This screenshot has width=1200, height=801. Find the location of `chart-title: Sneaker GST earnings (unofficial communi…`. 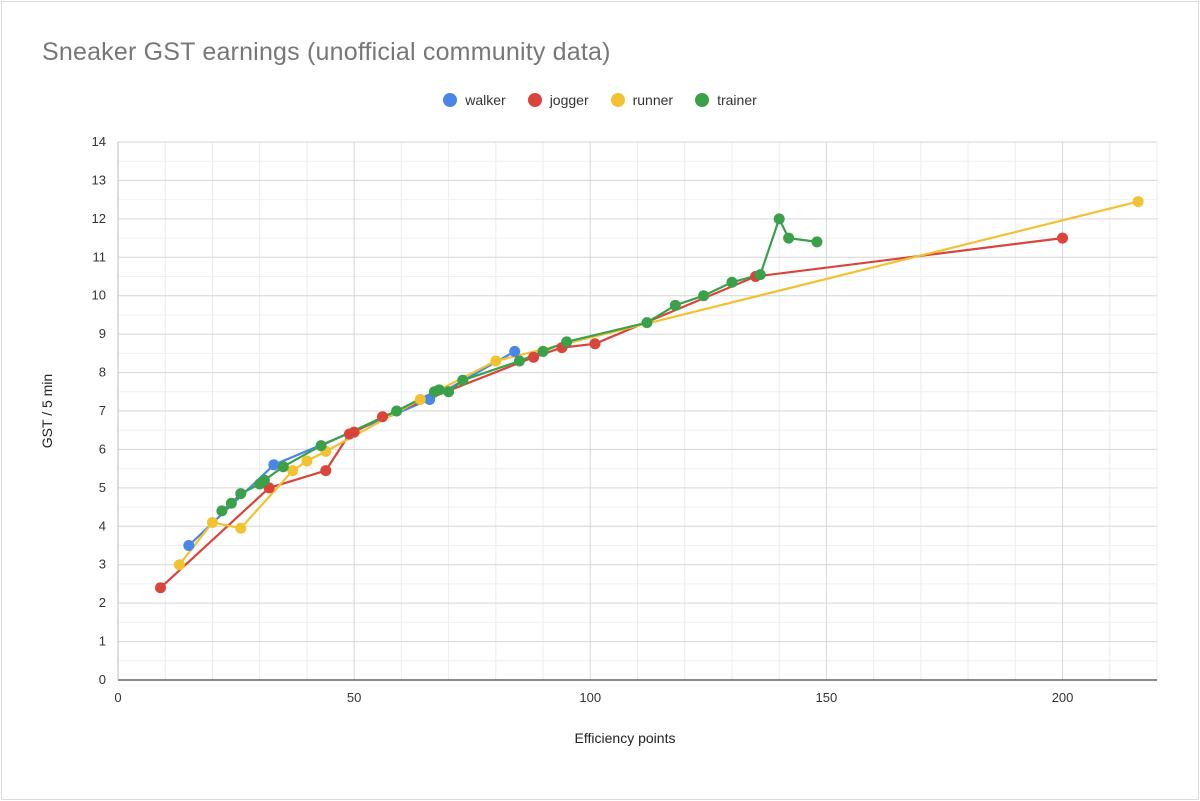

chart-title: Sneaker GST earnings (unofficial communi… is located at coordinates (326, 52).